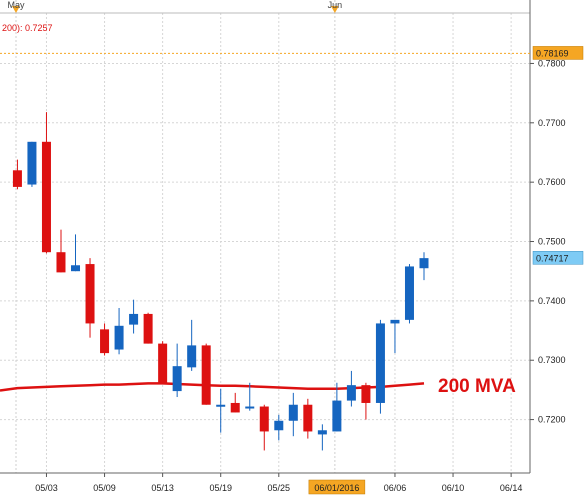 The width and height of the screenshot is (585, 498). Describe the element at coordinates (477, 386) in the screenshot. I see `ma-annotation-label: 200 MVA` at that location.